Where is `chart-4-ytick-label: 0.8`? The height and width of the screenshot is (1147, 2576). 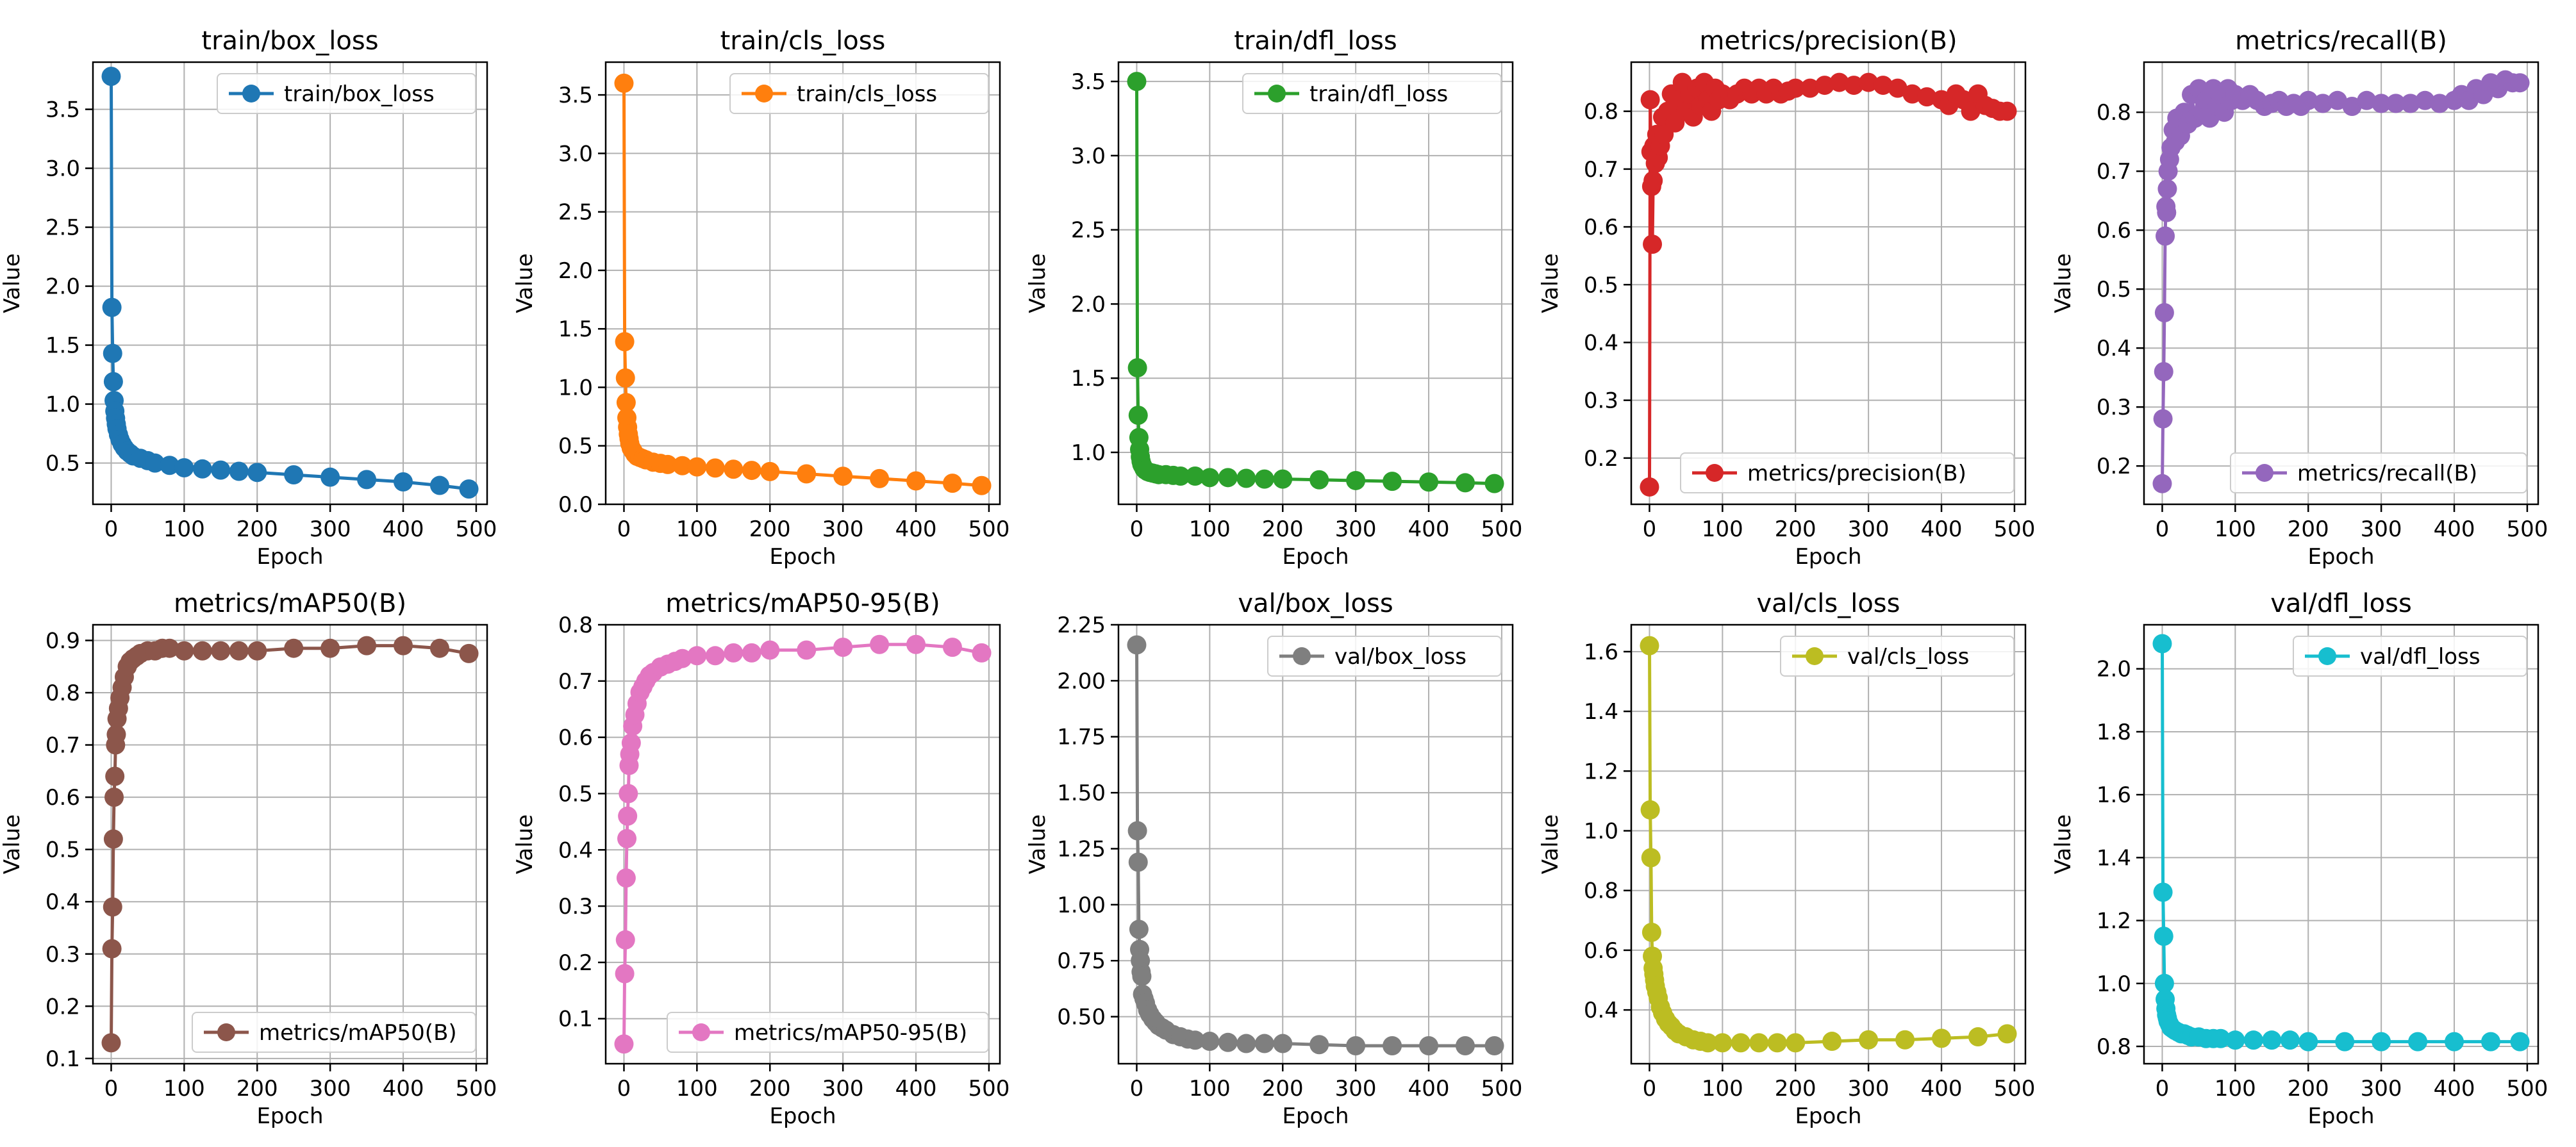
chart-4-ytick-label: 0.8 is located at coordinates (1601, 112).